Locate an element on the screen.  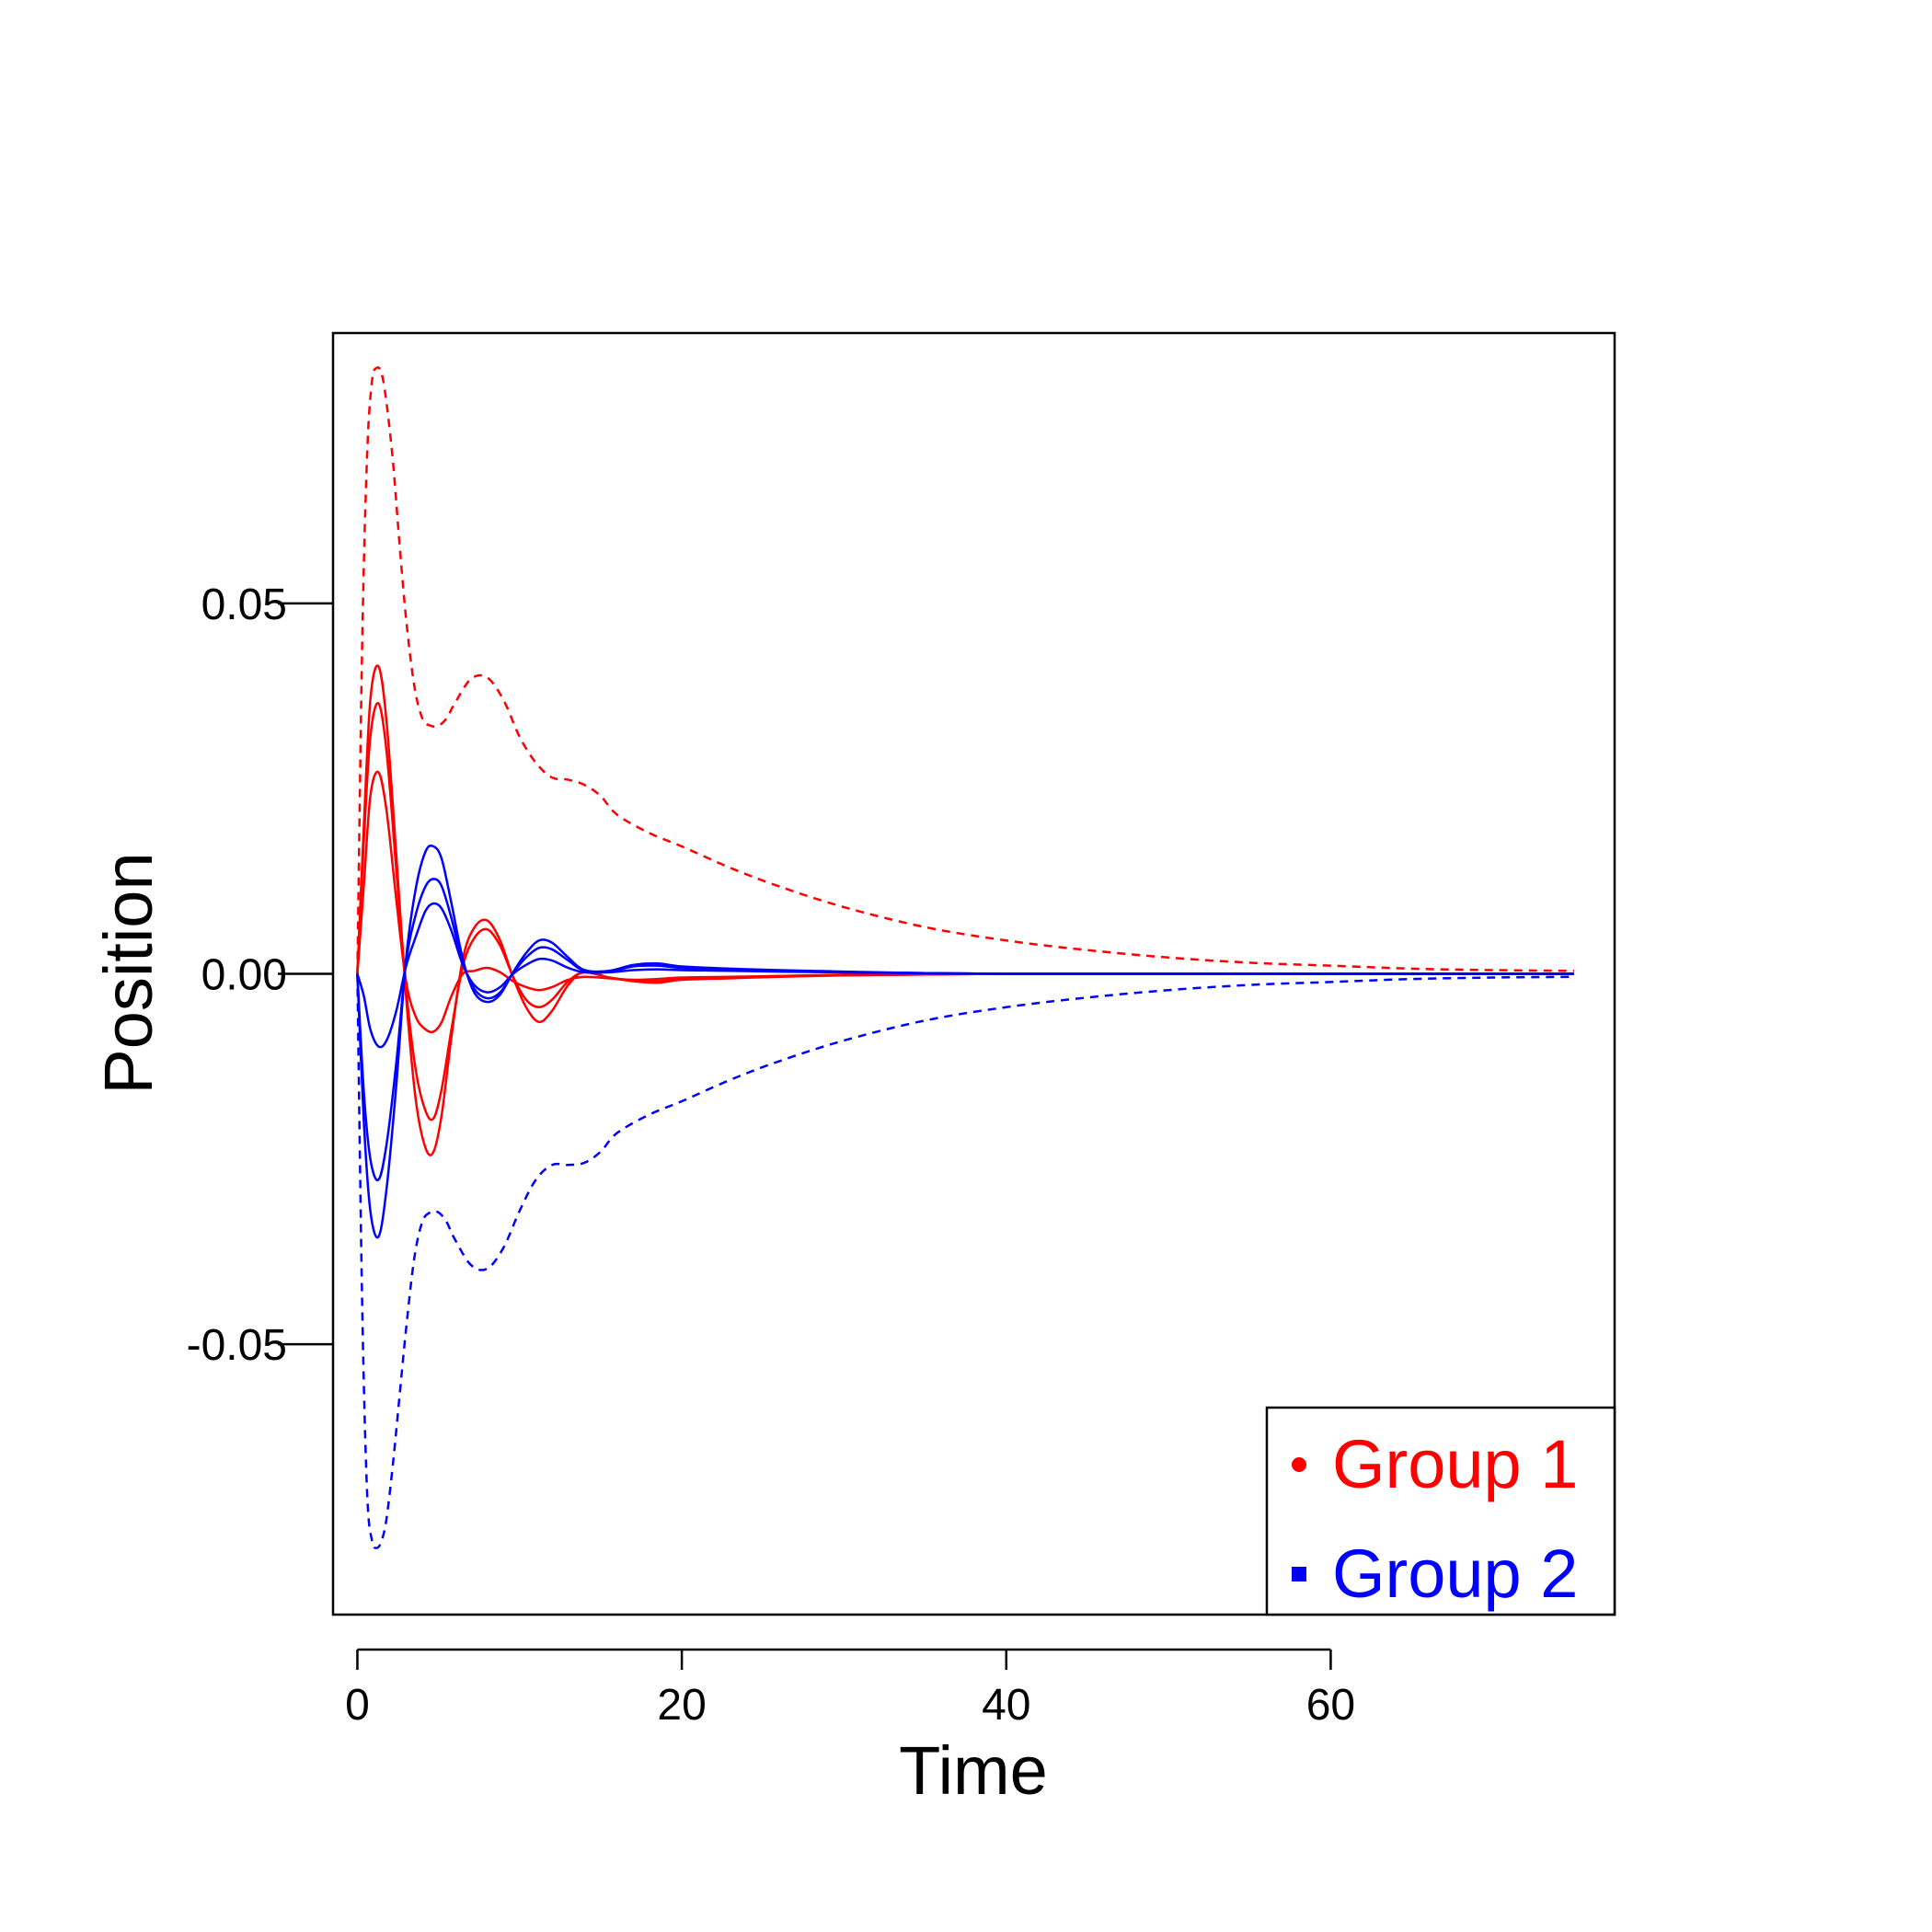
x-tick-label: 40 is located at coordinates (1006, 1705).